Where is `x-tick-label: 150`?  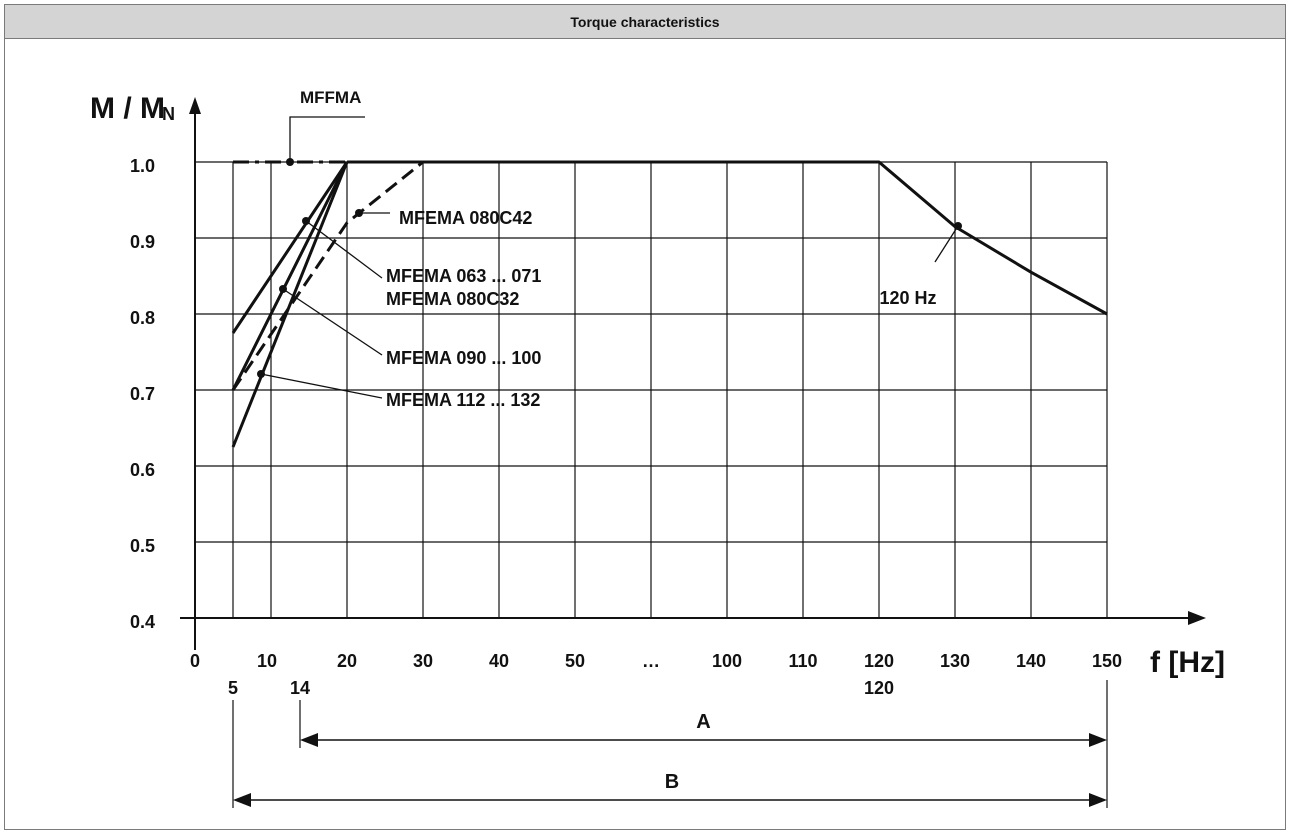
x-tick-label: 150 is located at coordinates (1107, 661).